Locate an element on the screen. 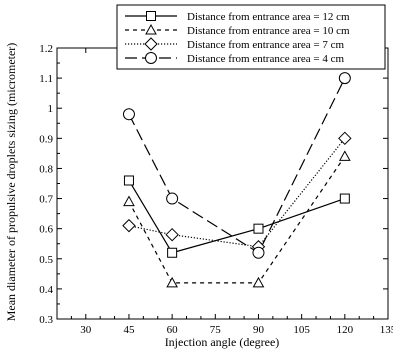 The height and width of the screenshot is (358, 393). y-tick-label: 0.8 is located at coordinates (46, 169).